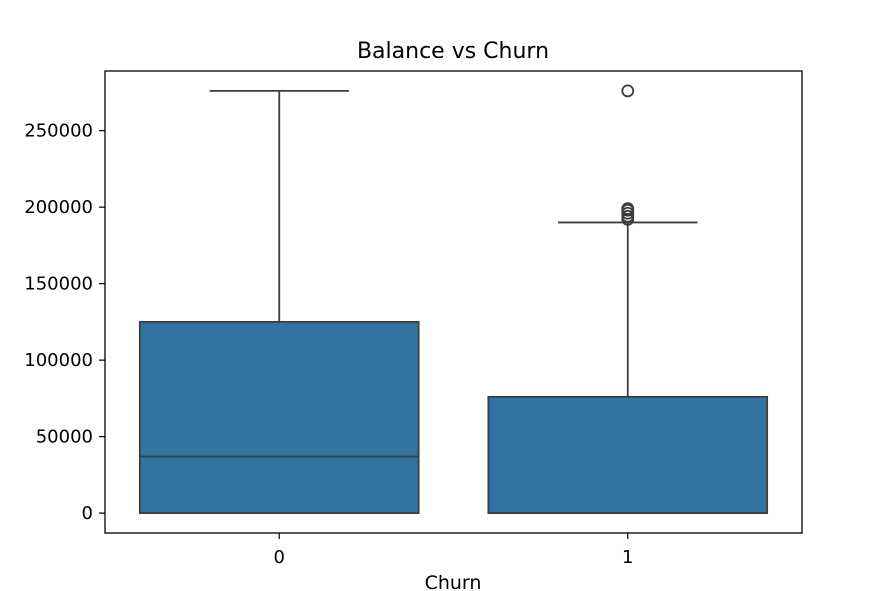 The height and width of the screenshot is (591, 870). I want to click on y-tick-label: 50000, so click(64, 437).